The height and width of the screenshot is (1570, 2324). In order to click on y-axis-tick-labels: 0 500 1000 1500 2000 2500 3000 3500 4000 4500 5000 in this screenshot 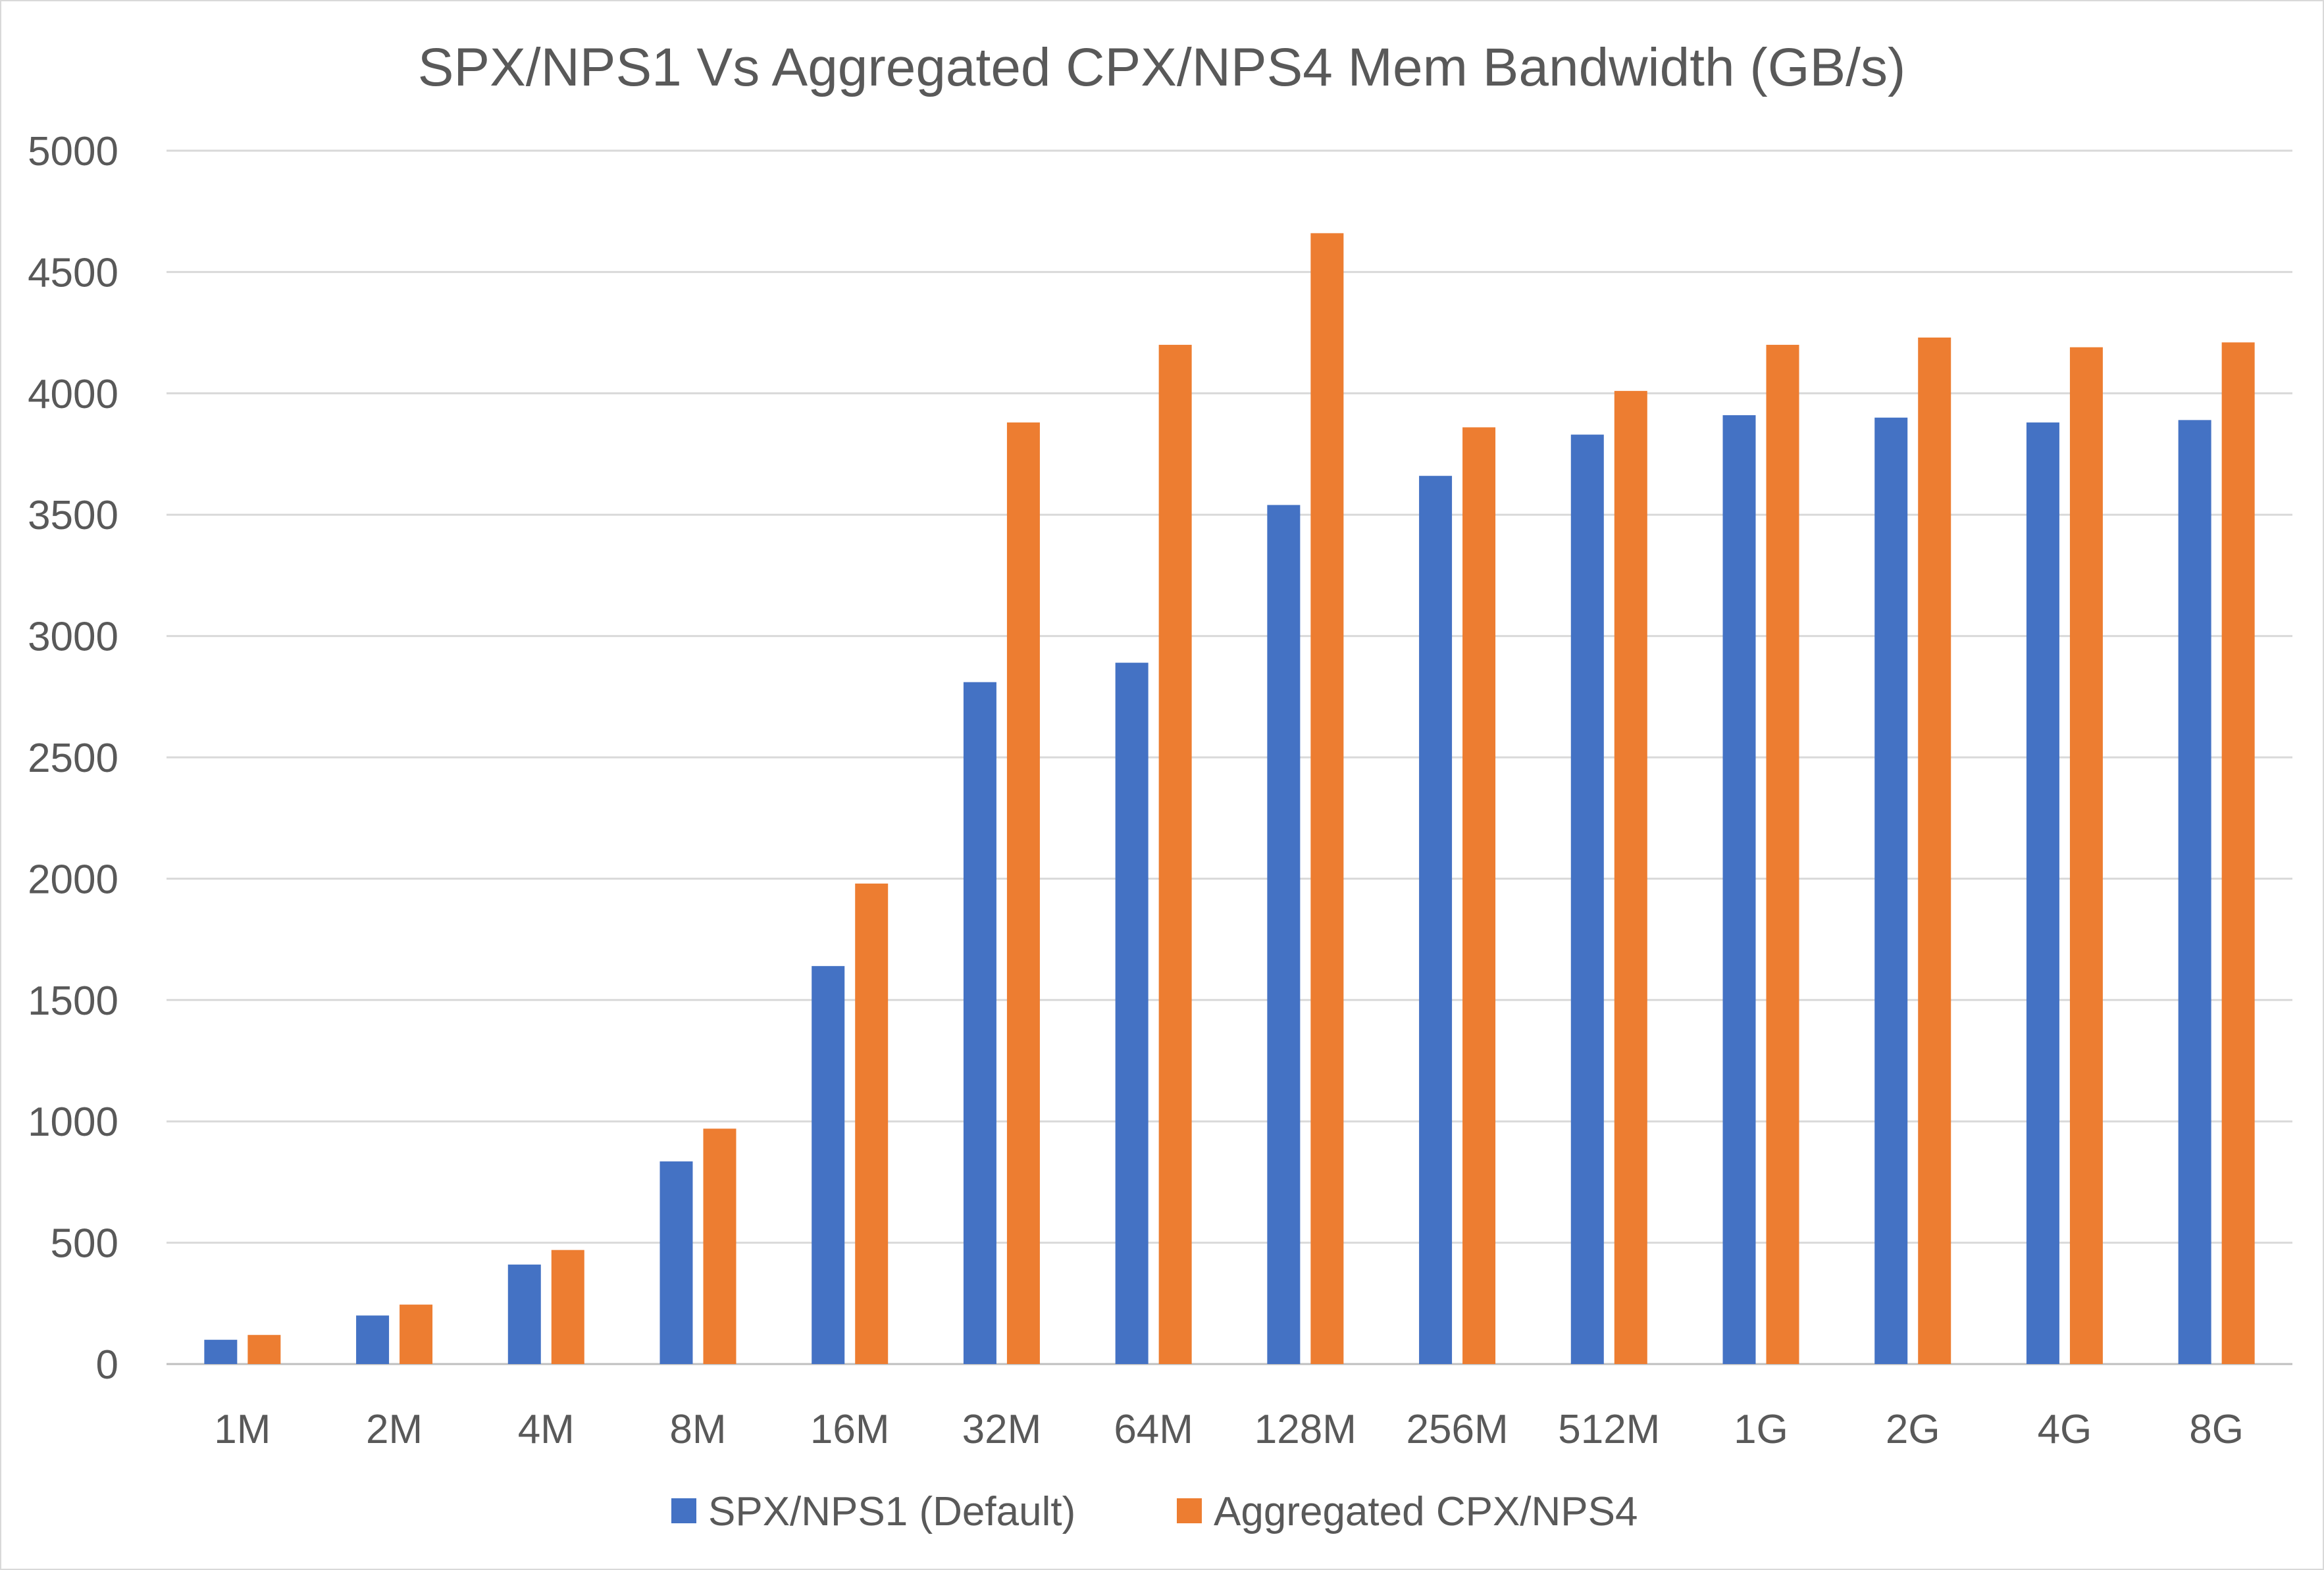, I will do `click(73, 758)`.